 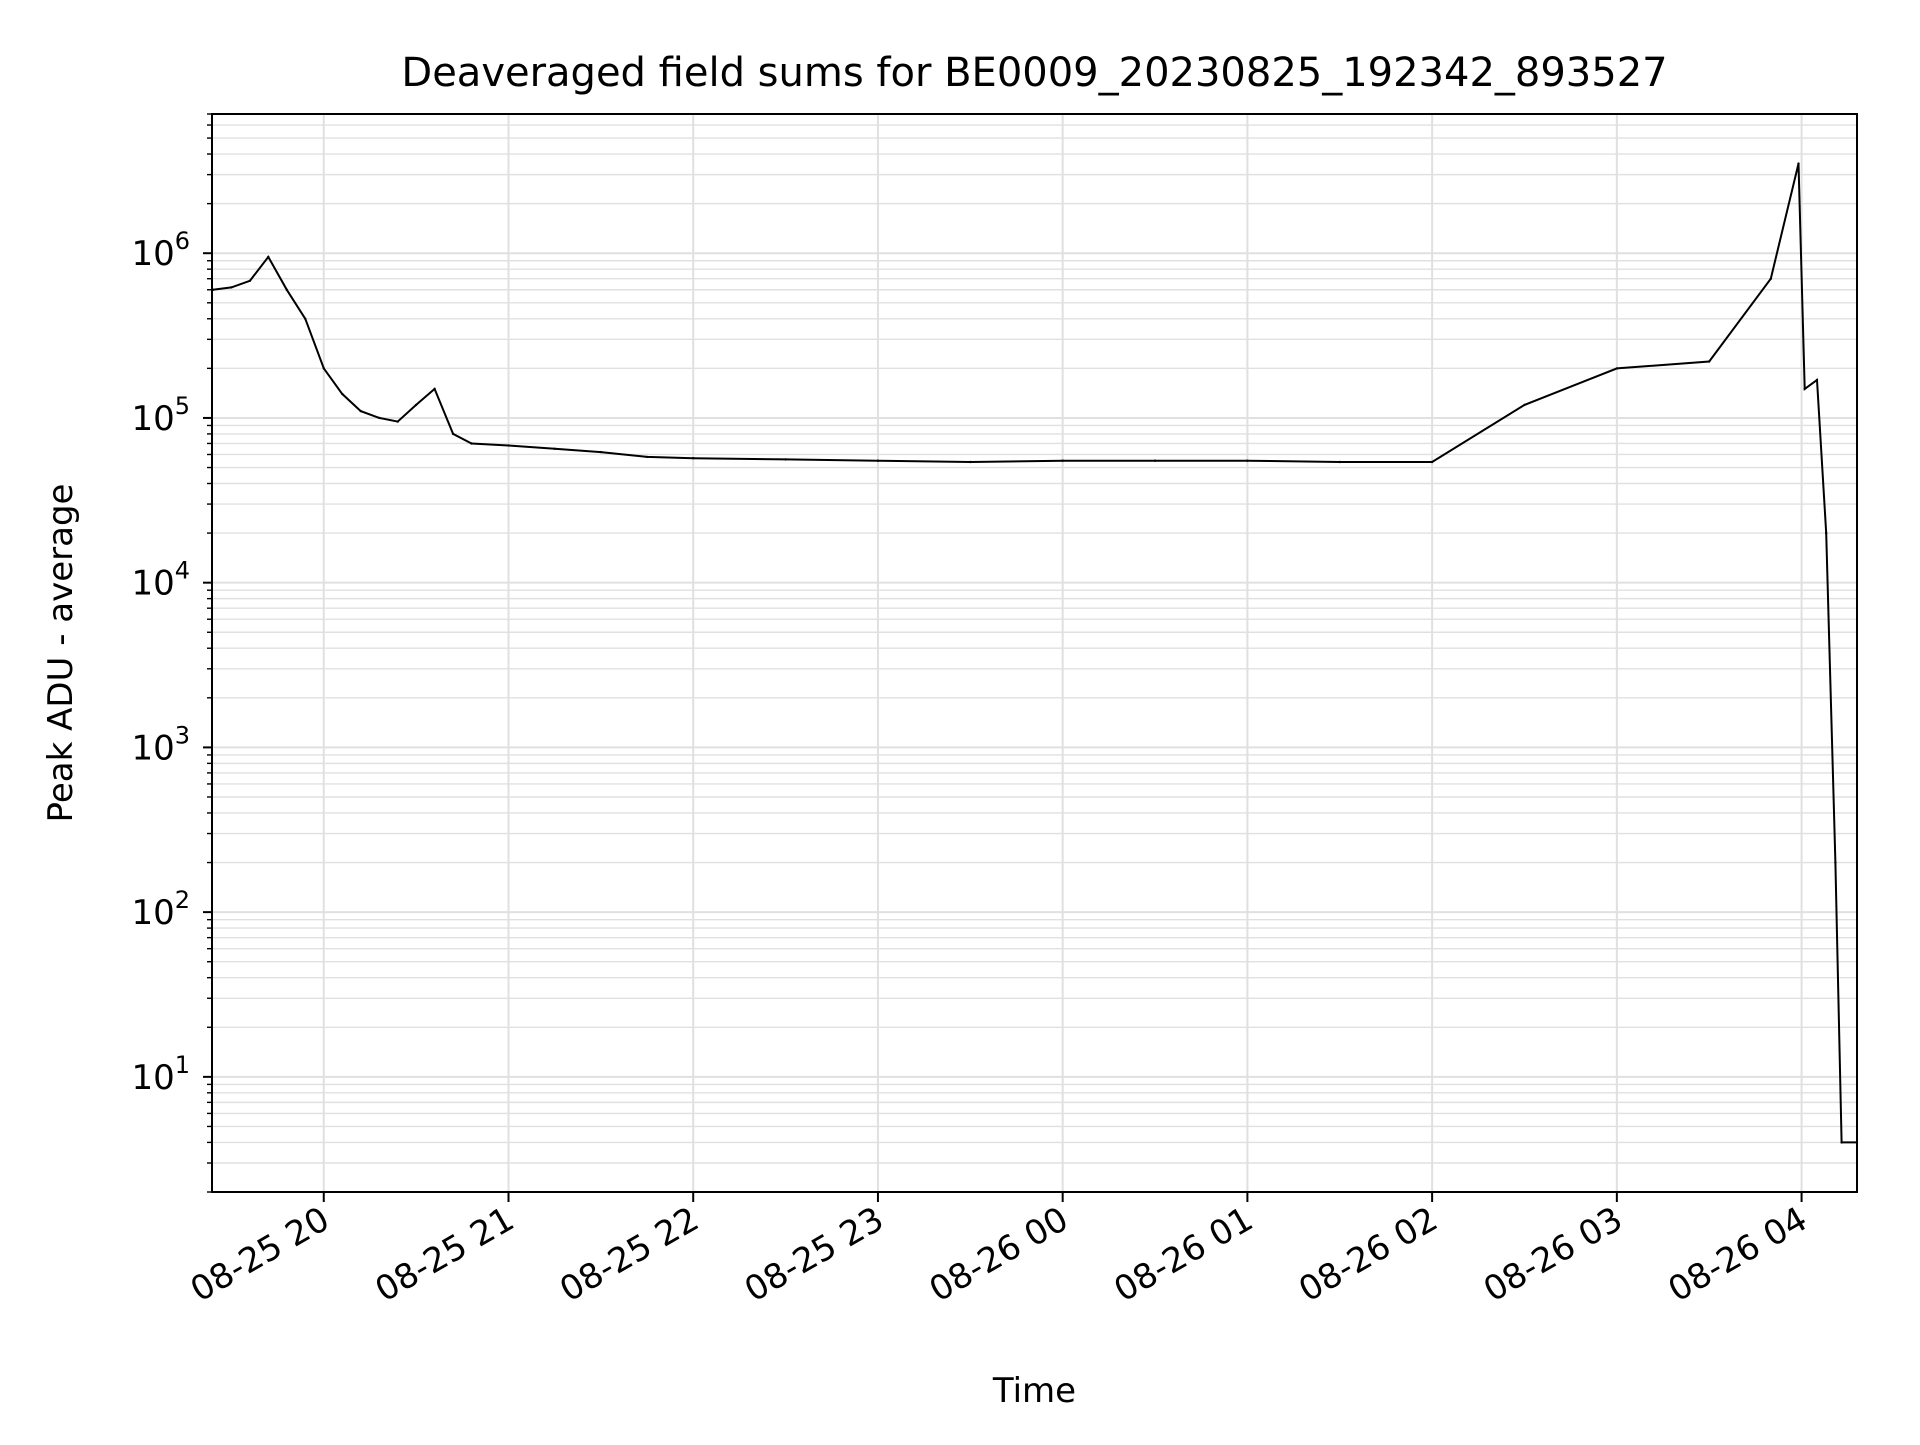 I want to click on y-axis-label: Peak ADU - average, so click(x=61, y=653).